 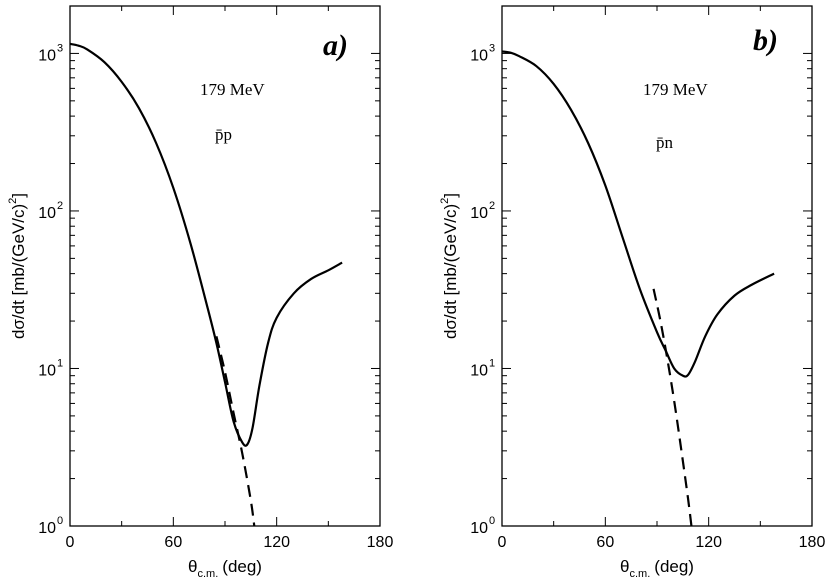 I want to click on panel-b-y-tick-exponent: 2, so click(x=492, y=206).